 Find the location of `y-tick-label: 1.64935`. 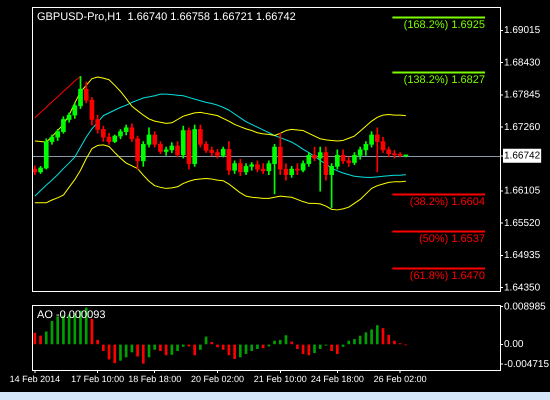

y-tick-label: 1.64935 is located at coordinates (522, 256).